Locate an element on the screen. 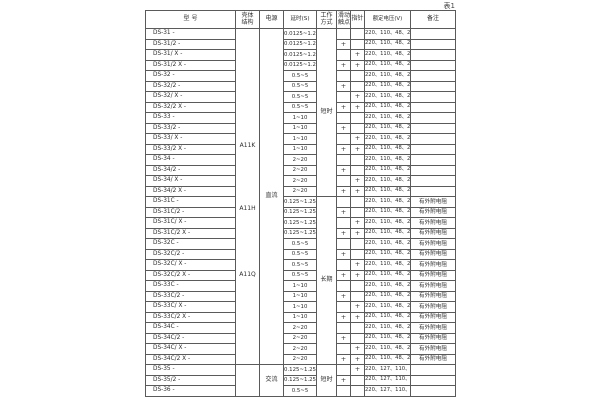 This screenshot has height=400, width=600. table-row: DS-35/2 - 0.125~1.25 +220、127、110、100 is located at coordinates (300, 380).